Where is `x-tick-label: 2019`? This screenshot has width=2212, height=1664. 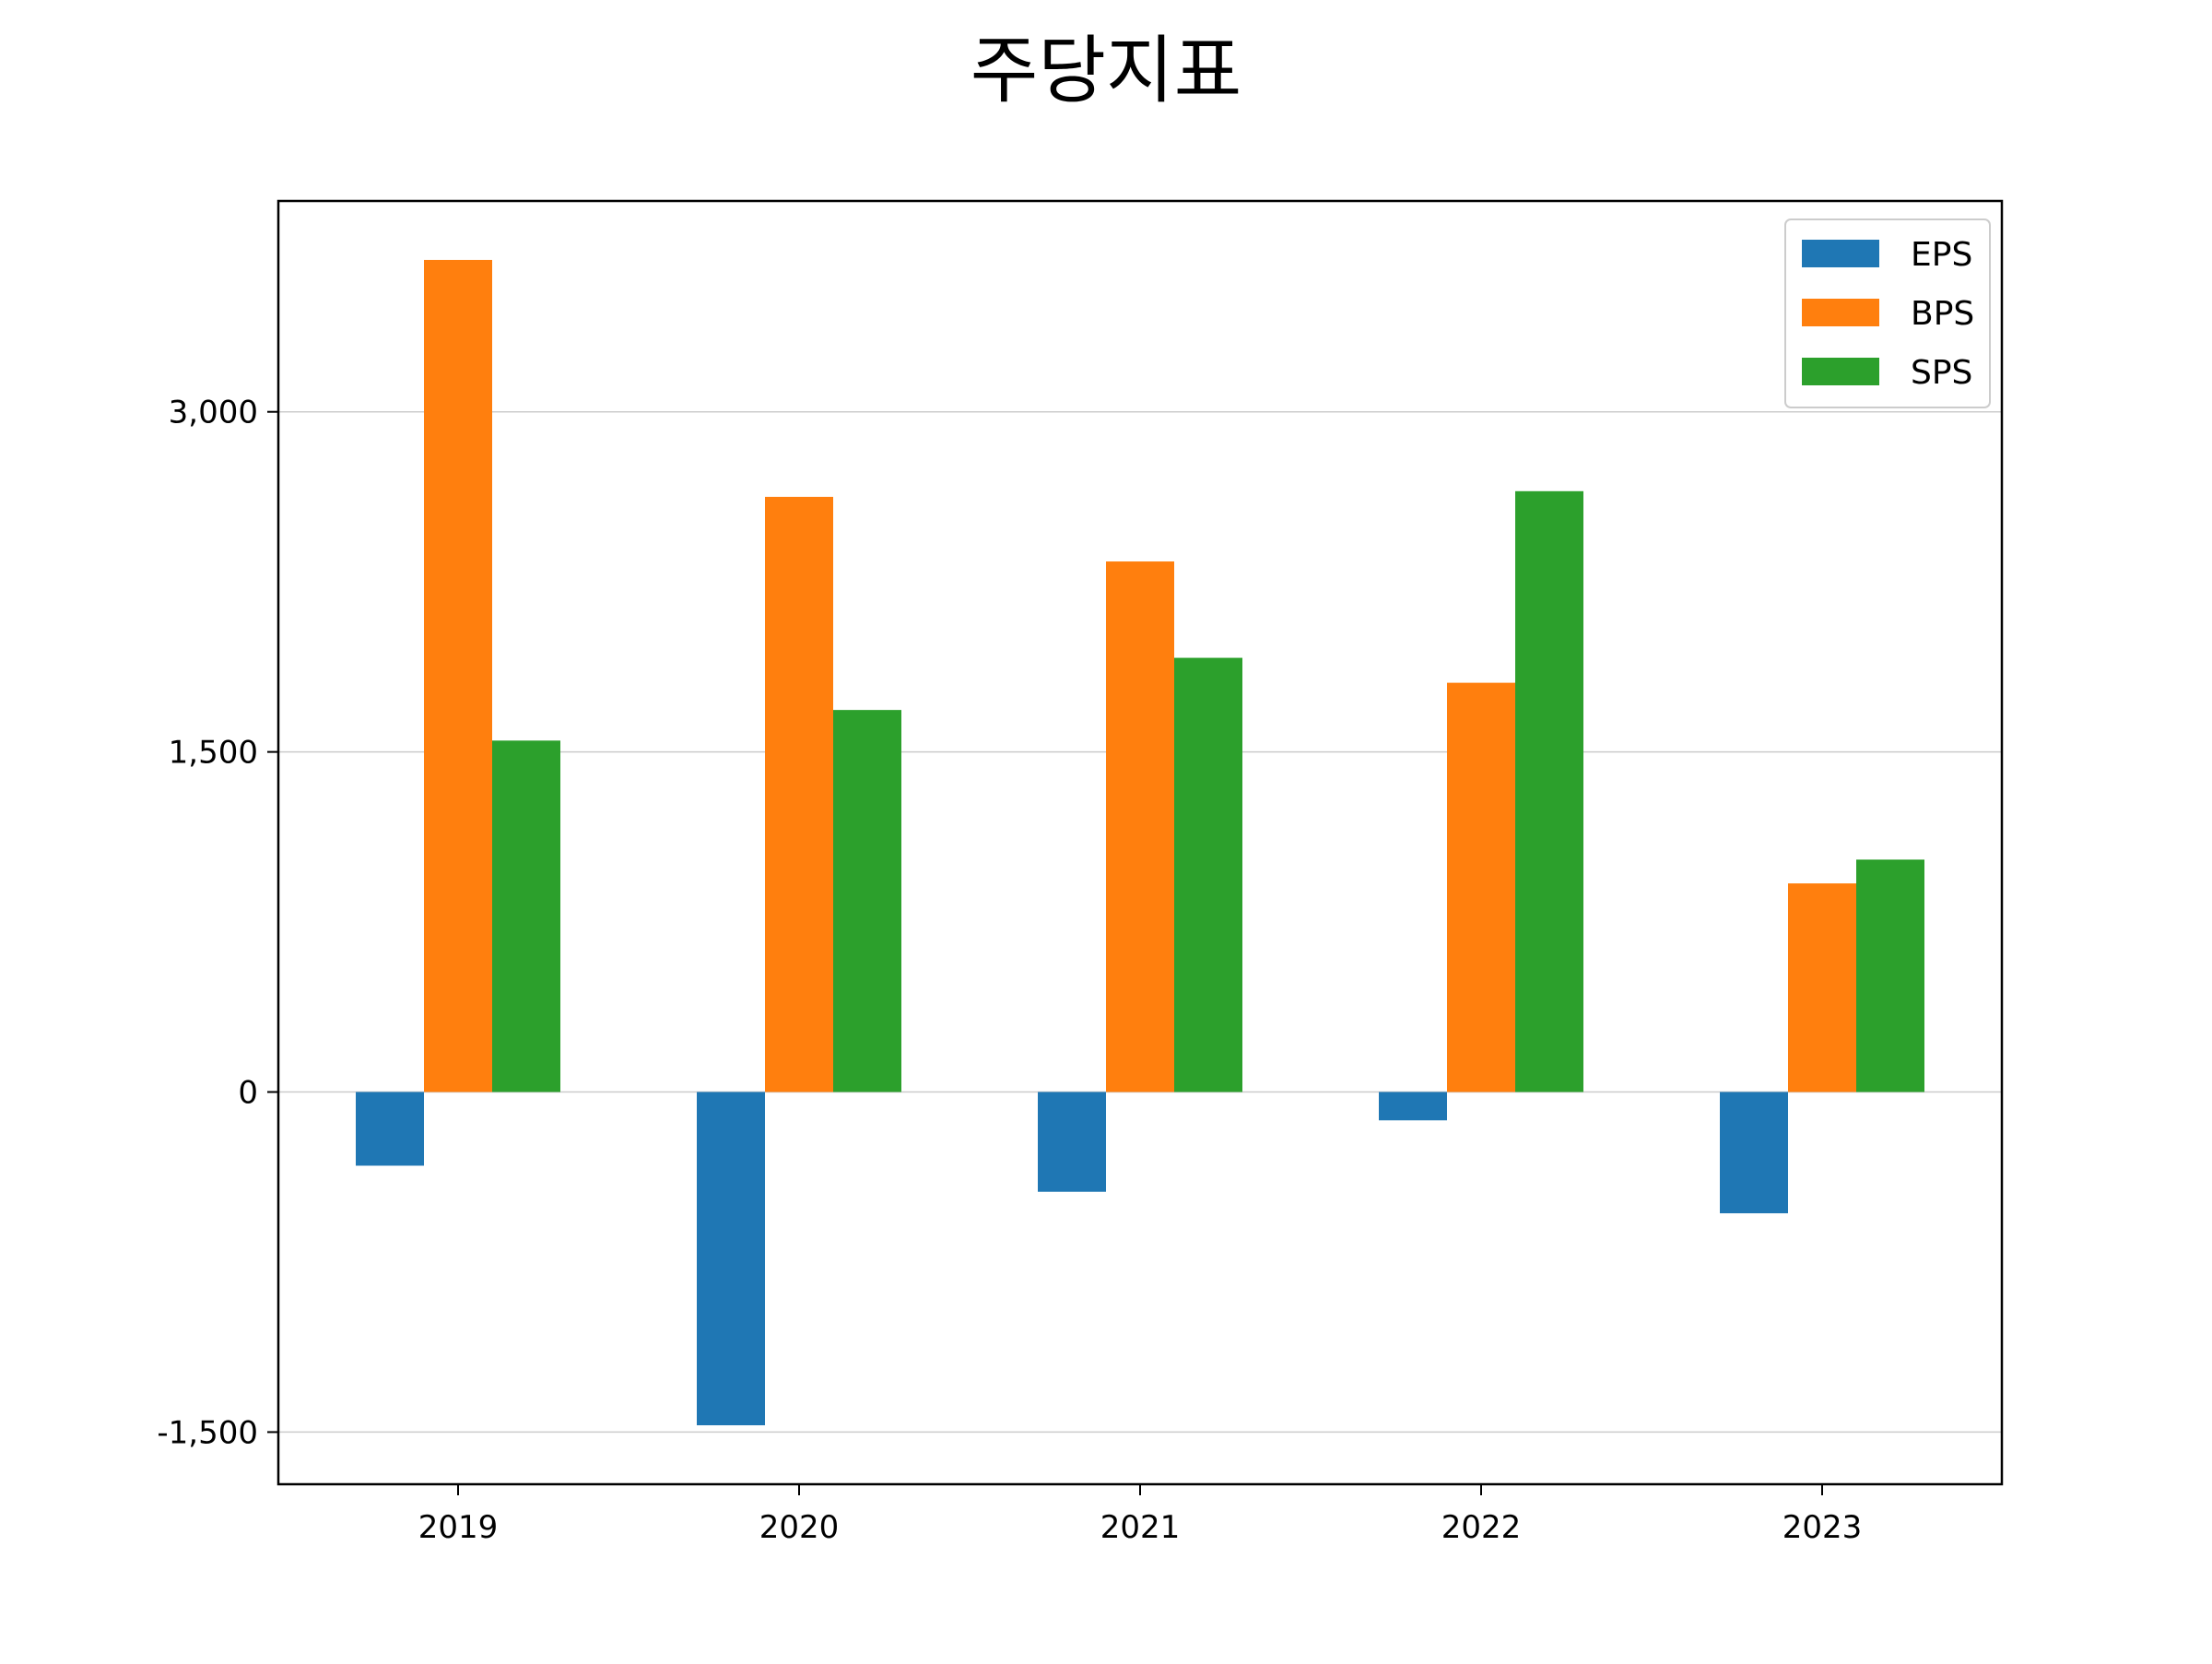
x-tick-label: 2019 is located at coordinates (458, 1527).